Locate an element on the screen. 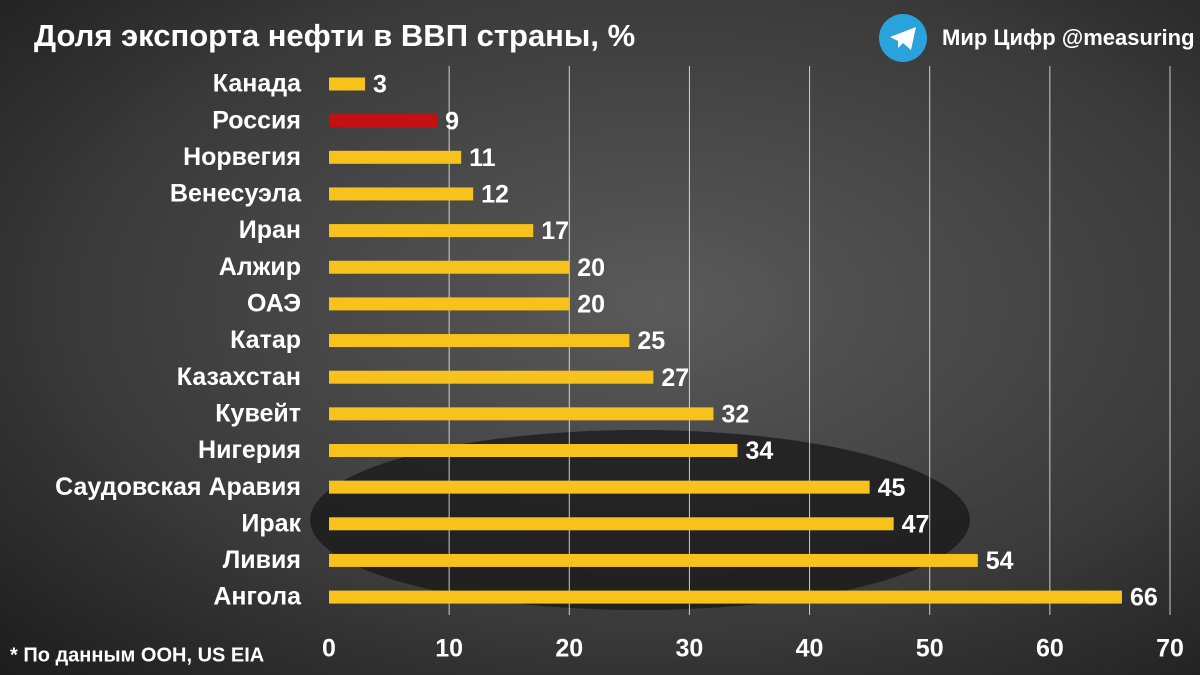 The height and width of the screenshot is (675, 1200). y-tick-label: Венесуэла is located at coordinates (236, 194).